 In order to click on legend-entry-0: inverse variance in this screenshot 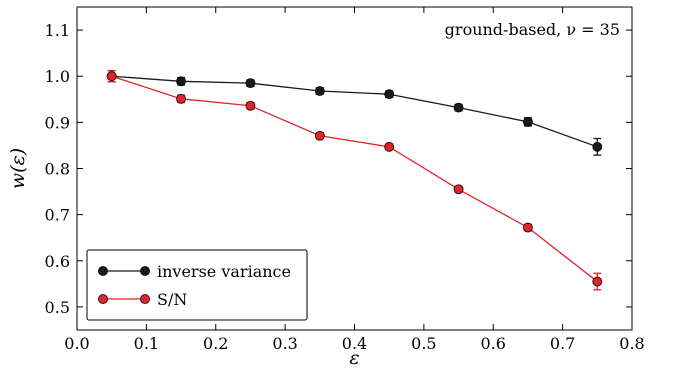, I will do `click(194, 271)`.